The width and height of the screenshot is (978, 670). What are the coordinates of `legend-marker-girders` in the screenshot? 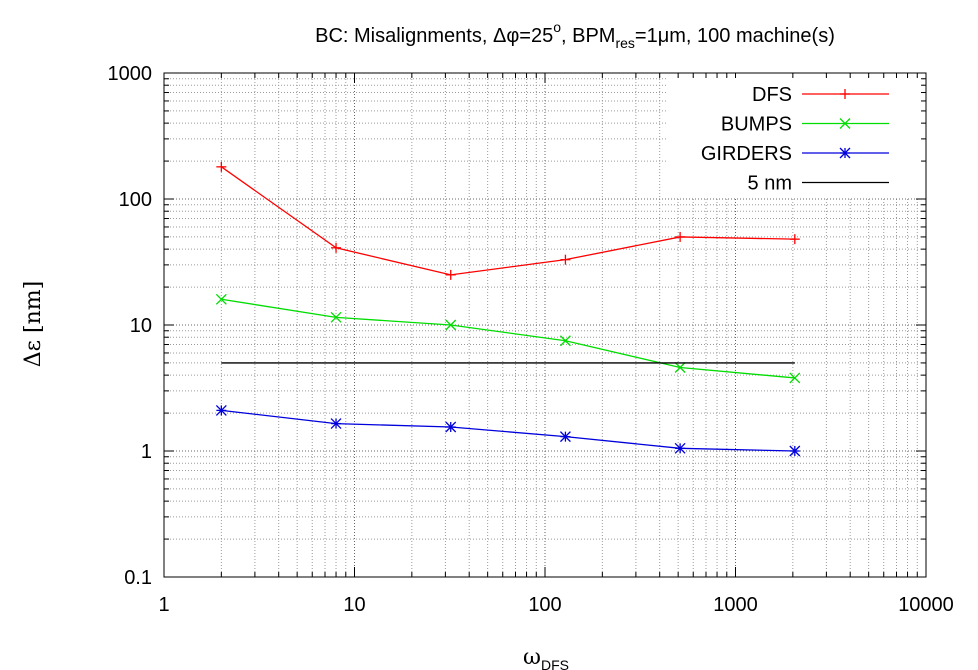 It's located at (845, 153).